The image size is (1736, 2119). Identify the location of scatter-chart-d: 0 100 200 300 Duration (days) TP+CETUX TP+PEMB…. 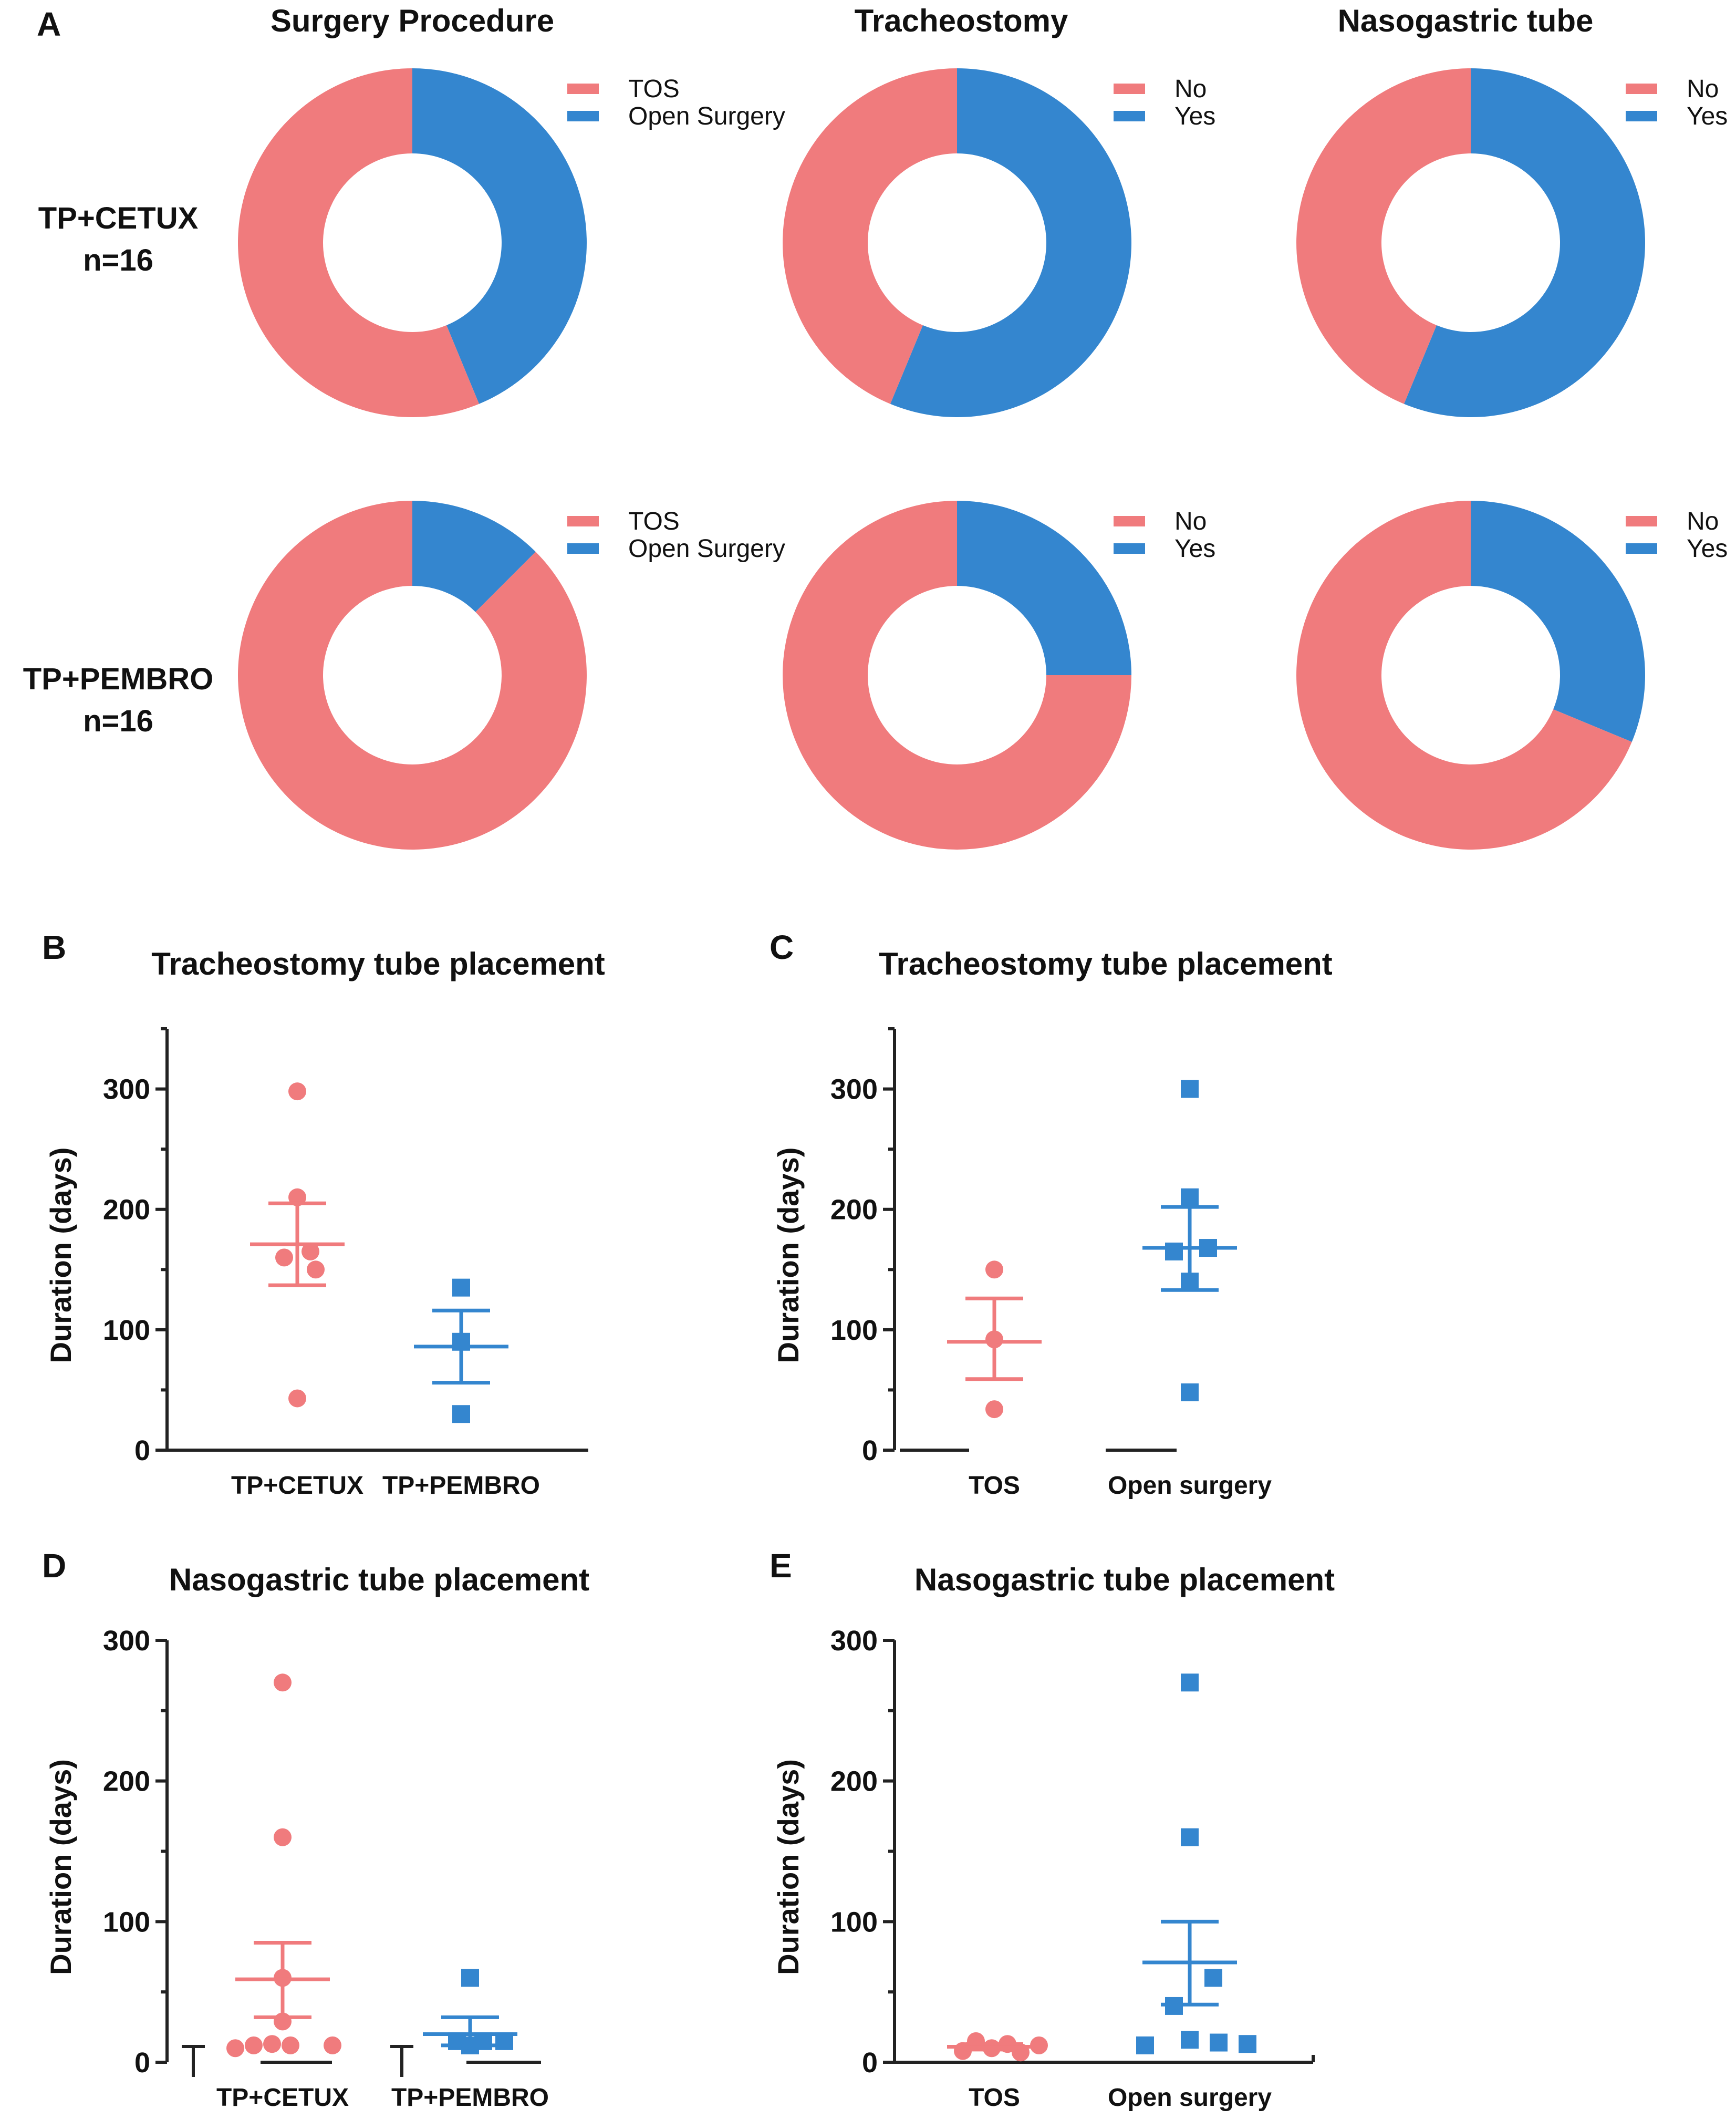
(297, 1868).